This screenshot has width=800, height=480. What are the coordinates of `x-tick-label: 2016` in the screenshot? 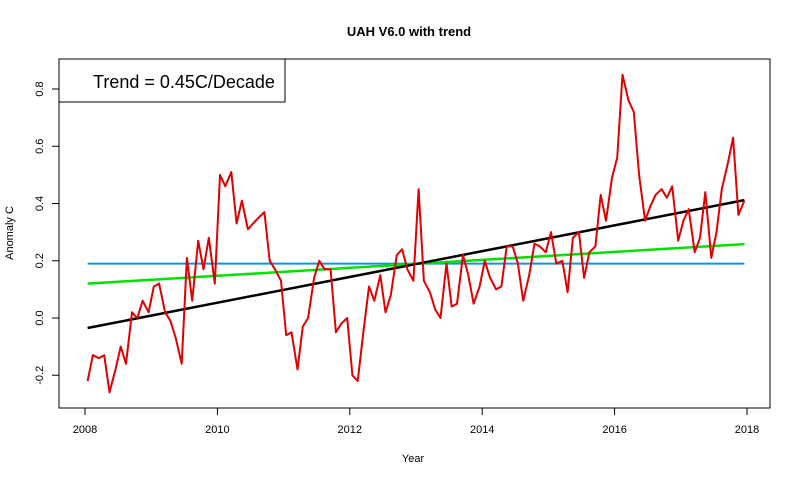 It's located at (614, 430).